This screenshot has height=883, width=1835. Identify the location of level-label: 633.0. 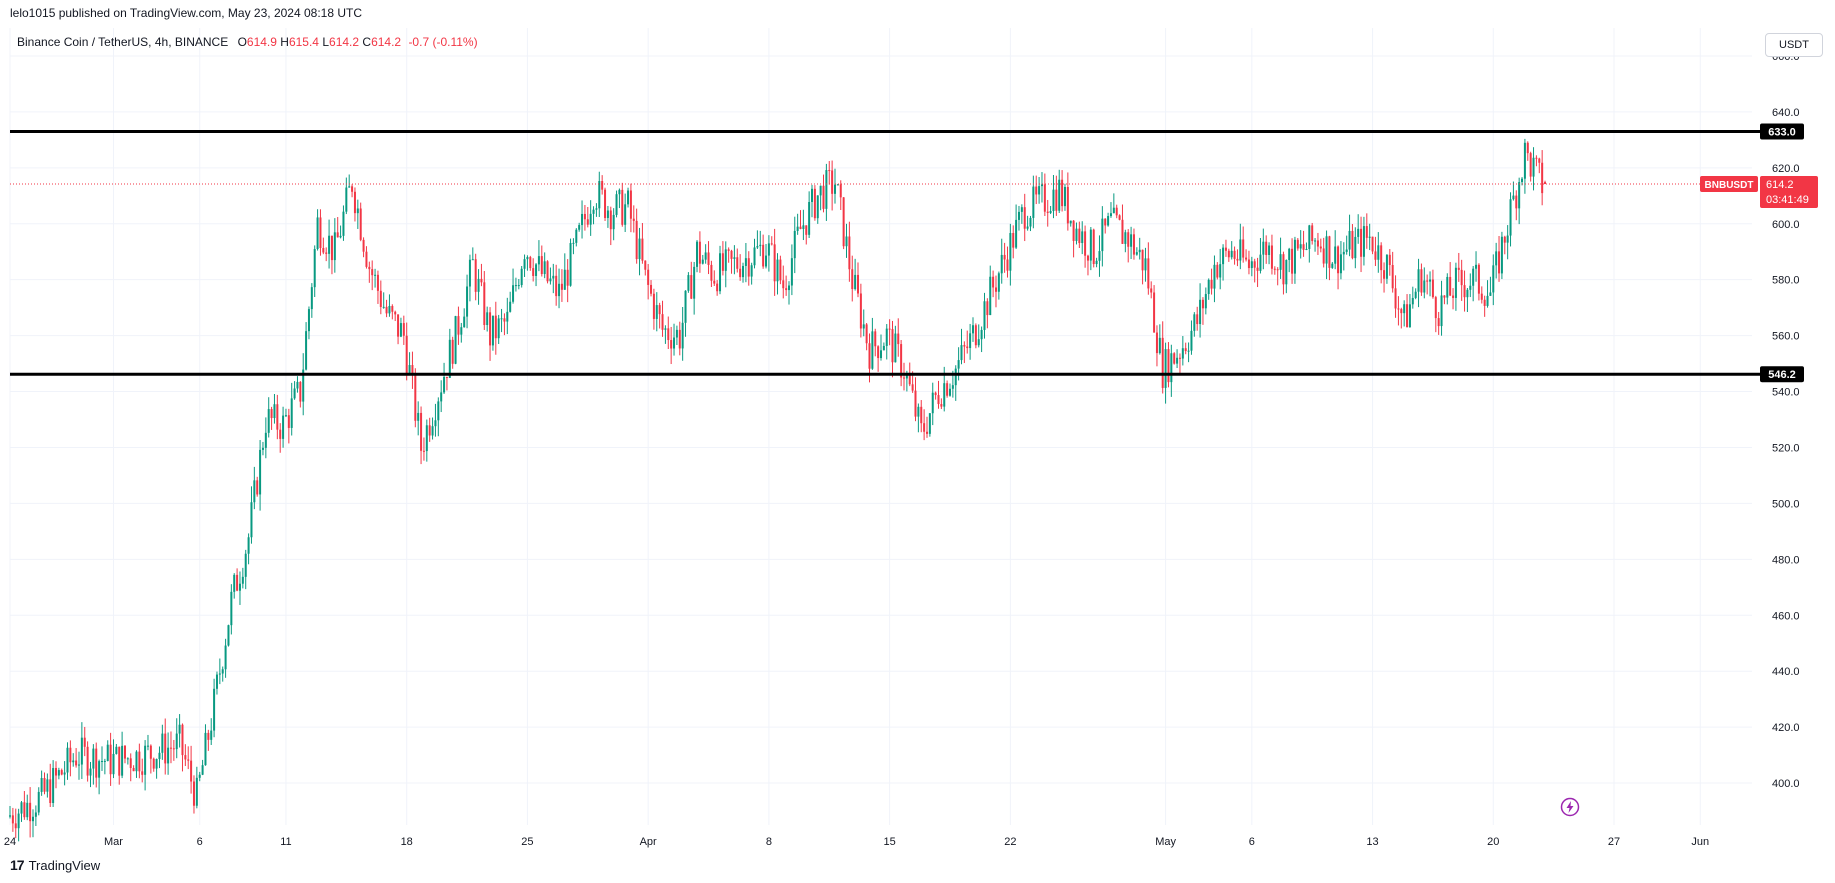
(1782, 132).